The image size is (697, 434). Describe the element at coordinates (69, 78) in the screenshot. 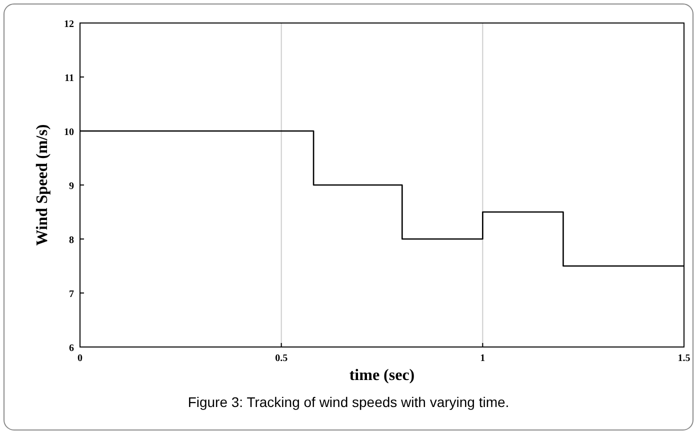

I see `y-tick-label: 11` at that location.